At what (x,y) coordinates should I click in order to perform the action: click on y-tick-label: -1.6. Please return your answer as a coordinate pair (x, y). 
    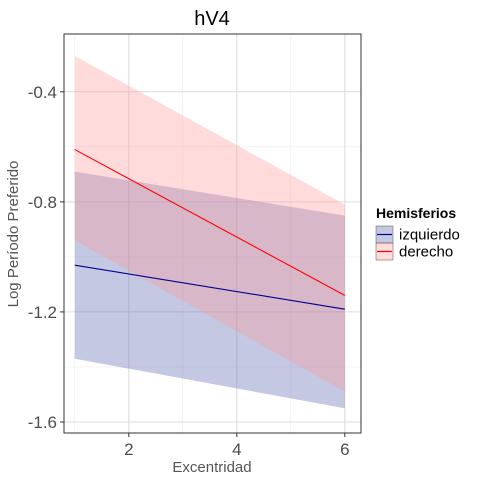
    Looking at the image, I should click on (42, 422).